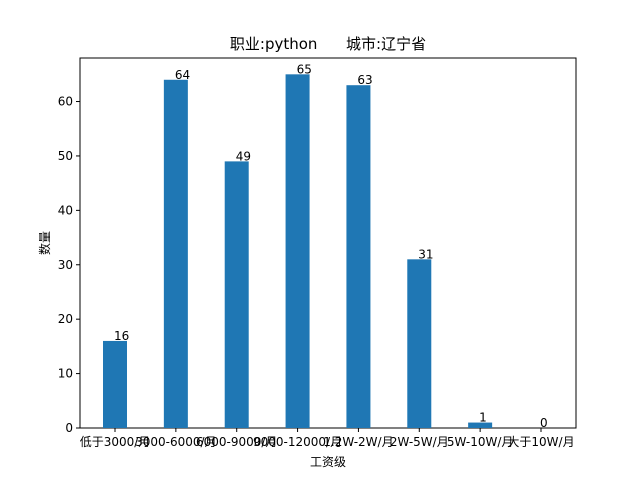 This screenshot has height=480, width=640. I want to click on y-axis: 0 10 20 30 40 50 60, so click(69, 265).